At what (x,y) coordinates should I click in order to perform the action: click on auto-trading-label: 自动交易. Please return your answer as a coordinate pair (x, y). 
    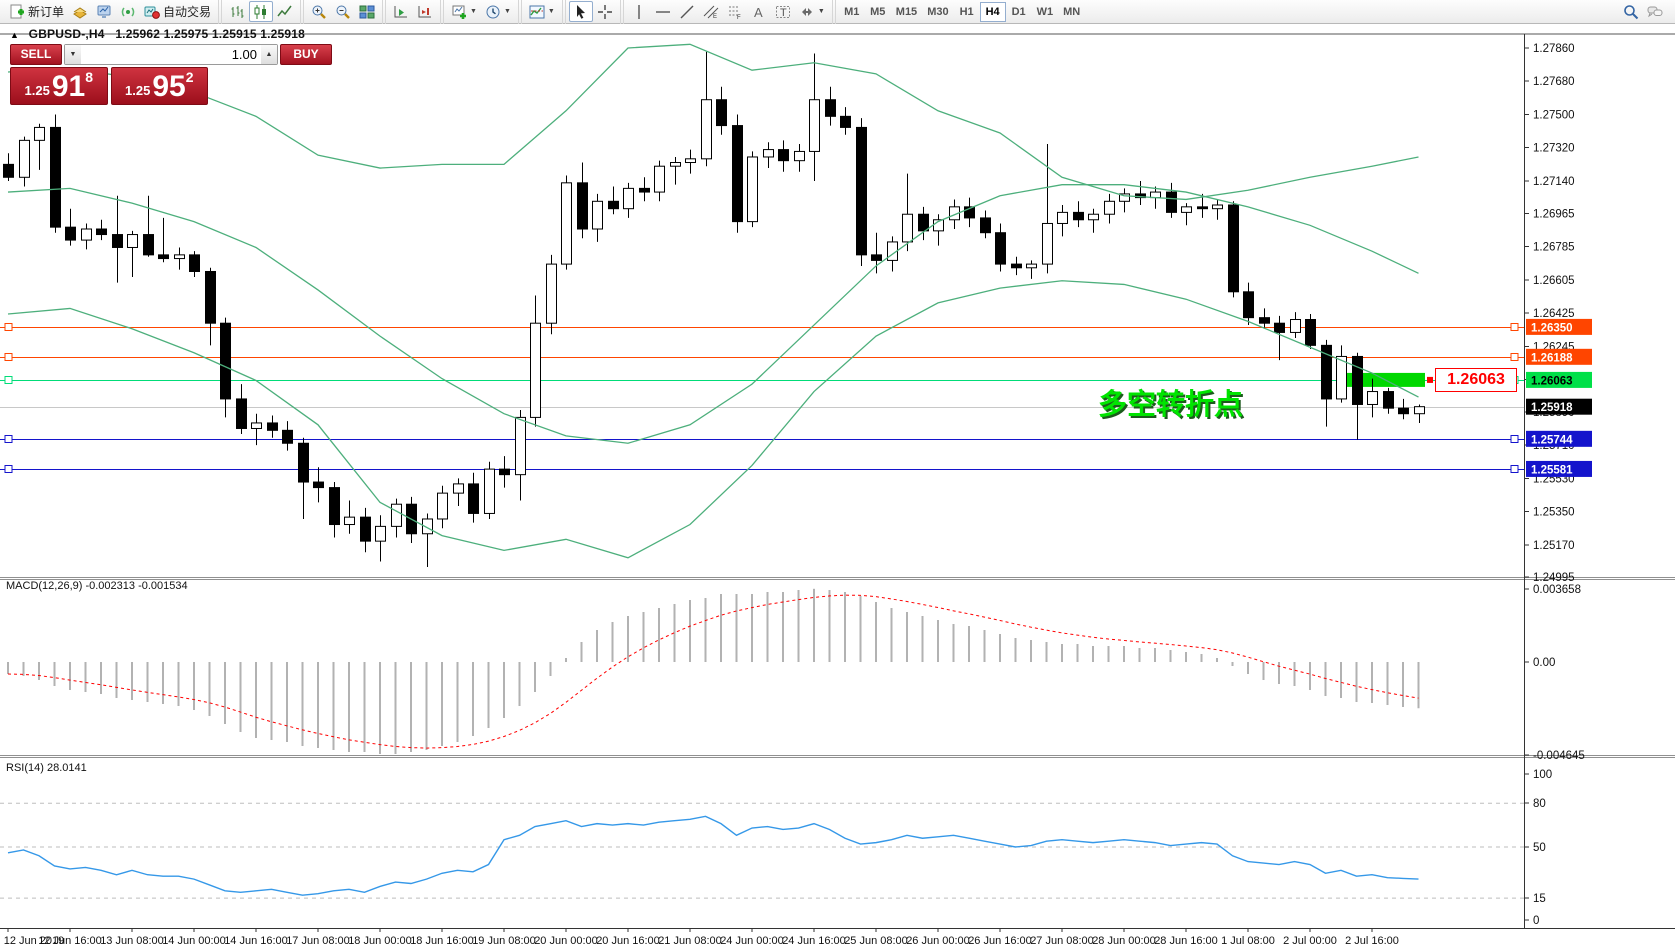
    Looking at the image, I should click on (187, 12).